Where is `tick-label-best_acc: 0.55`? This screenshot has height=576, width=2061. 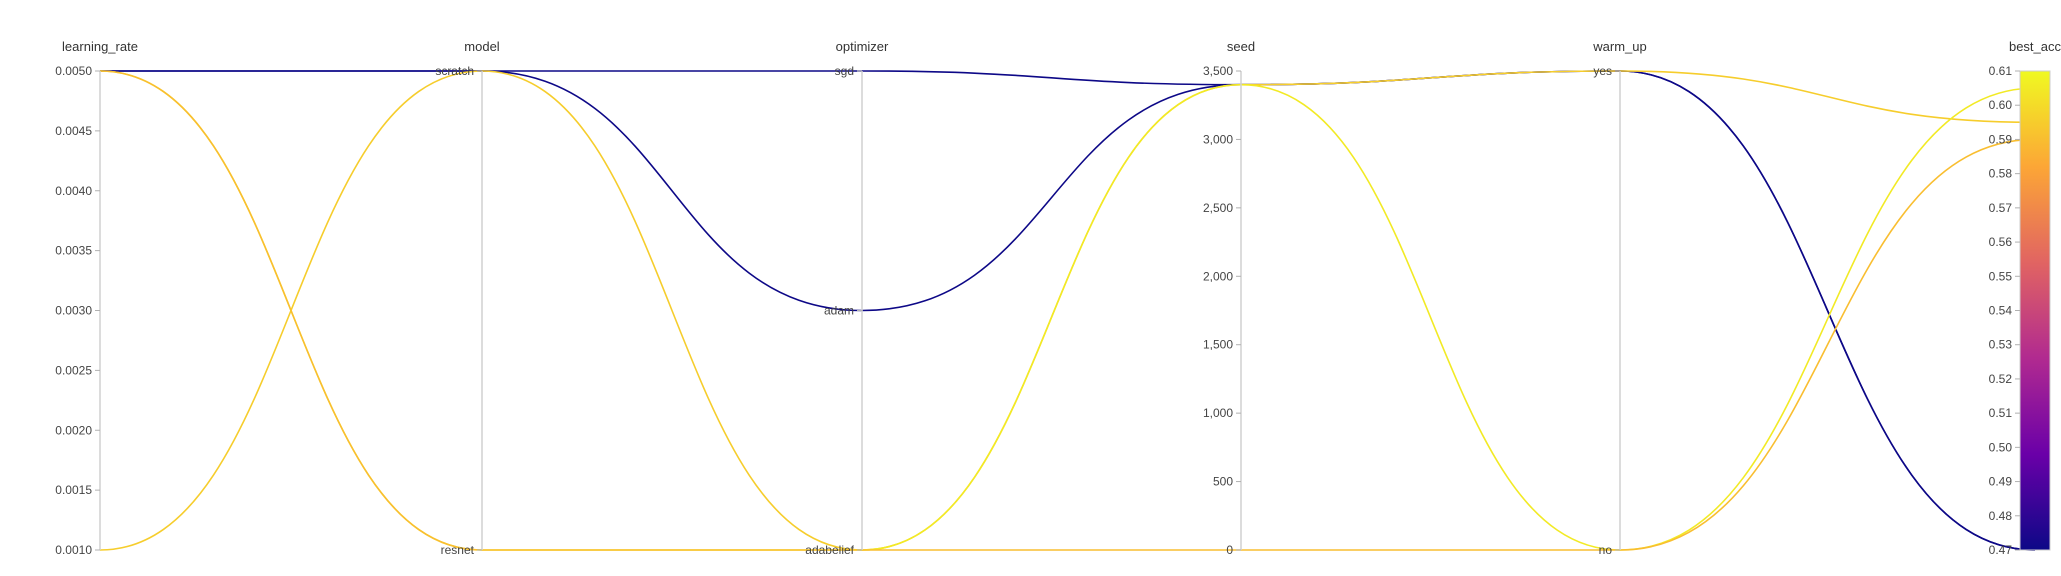
tick-label-best_acc: 0.55 is located at coordinates (2001, 276).